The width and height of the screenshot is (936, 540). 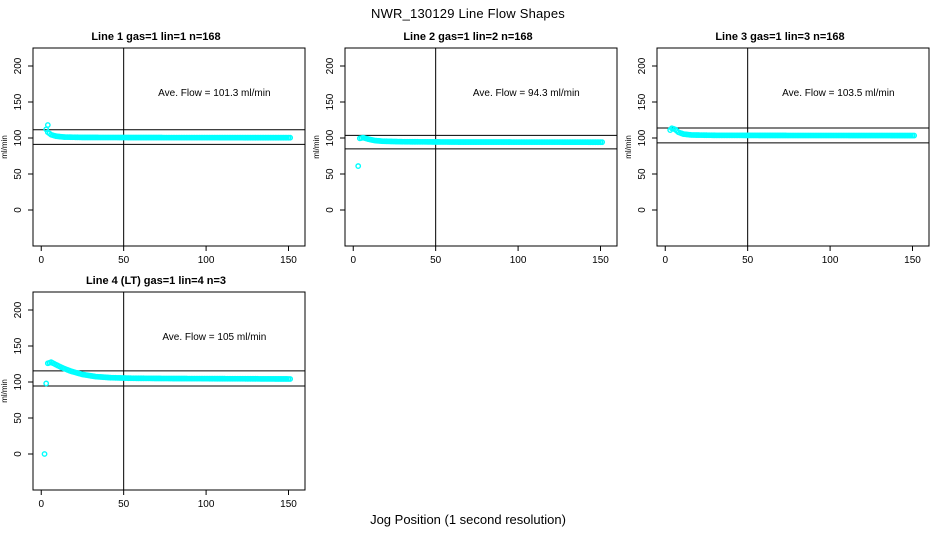 What do you see at coordinates (214, 93) in the screenshot?
I see `ave-flow-annotation: Ave. Flow = 101.3 ml/min` at bounding box center [214, 93].